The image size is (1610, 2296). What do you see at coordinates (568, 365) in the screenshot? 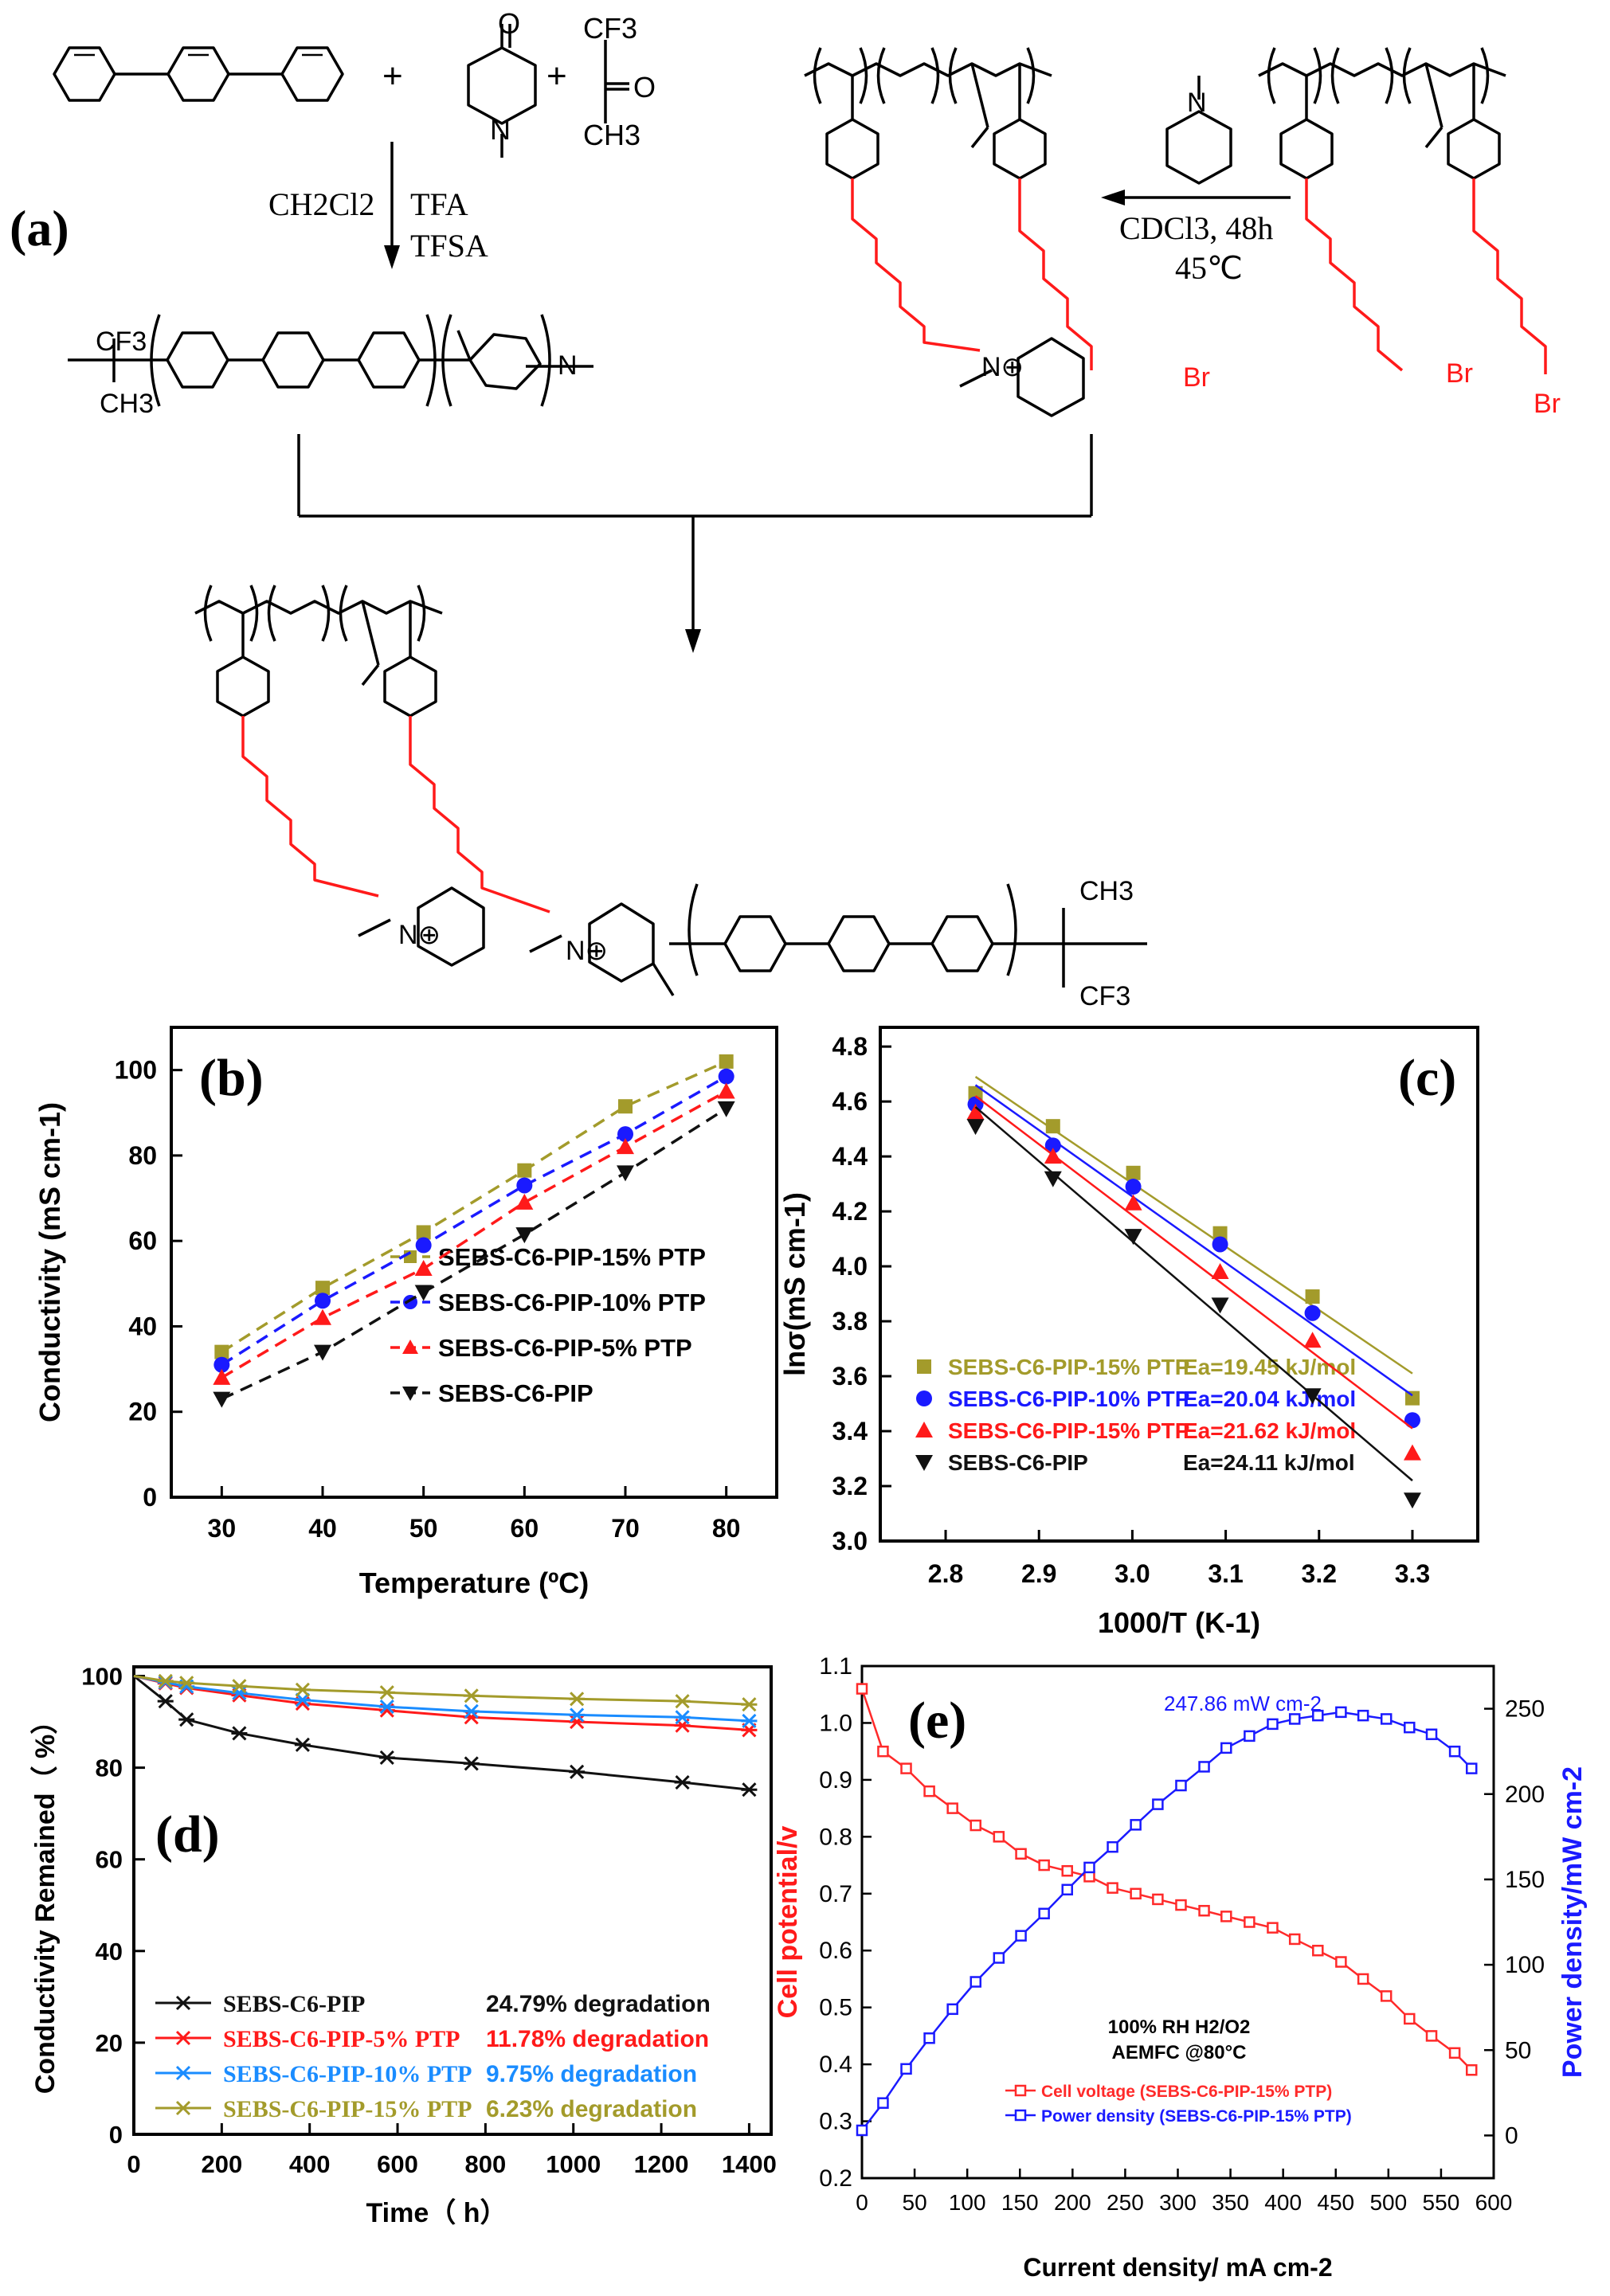
I see `svg-text: N` at bounding box center [568, 365].